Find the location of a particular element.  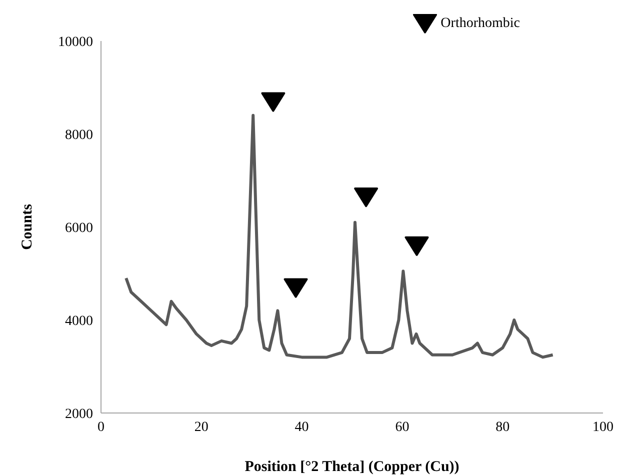

y-tick-label: 6000 is located at coordinates (79, 228).